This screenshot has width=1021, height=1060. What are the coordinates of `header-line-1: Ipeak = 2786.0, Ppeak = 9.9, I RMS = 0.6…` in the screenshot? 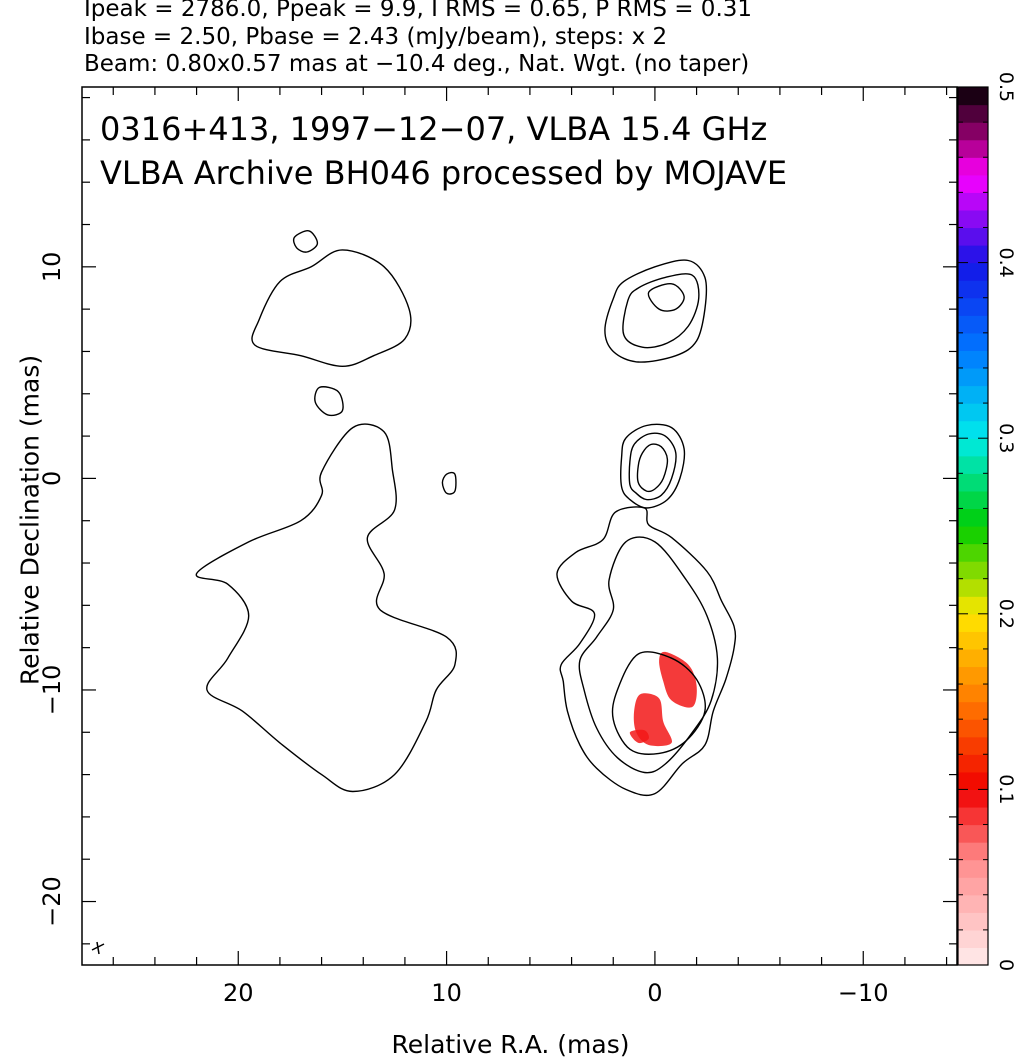 It's located at (418, 11).